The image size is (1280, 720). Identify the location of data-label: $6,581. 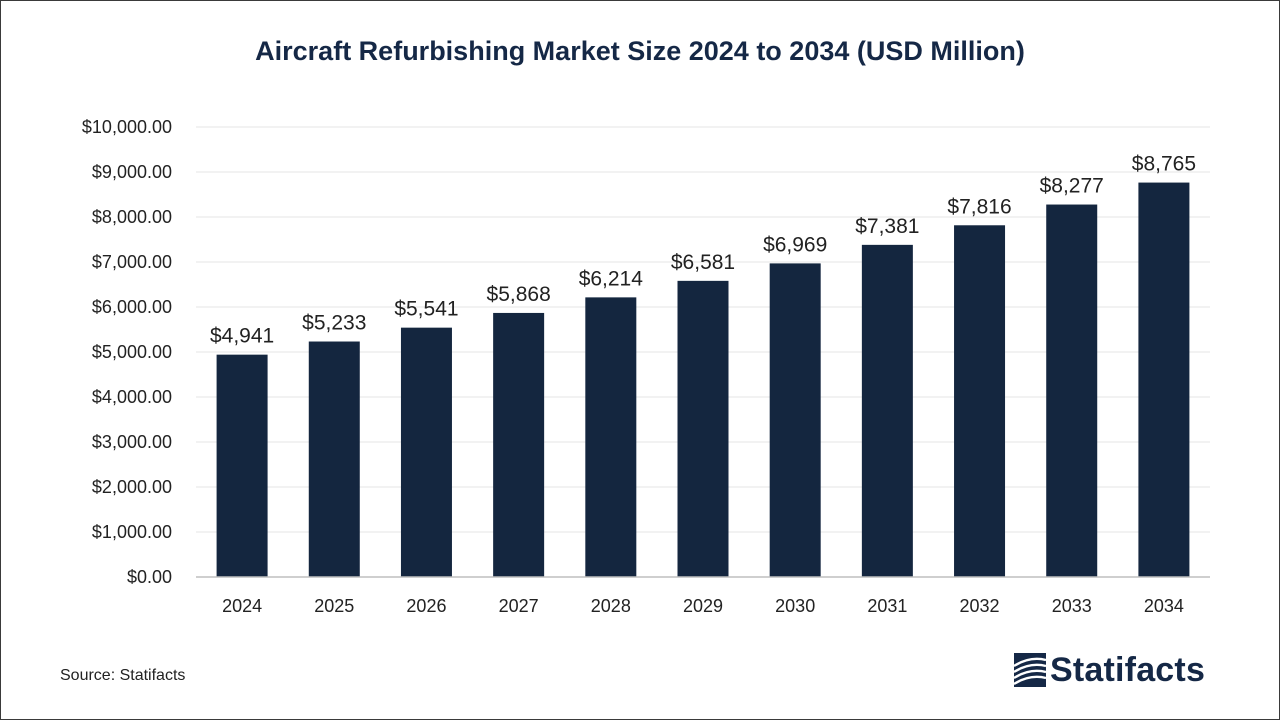
(703, 262).